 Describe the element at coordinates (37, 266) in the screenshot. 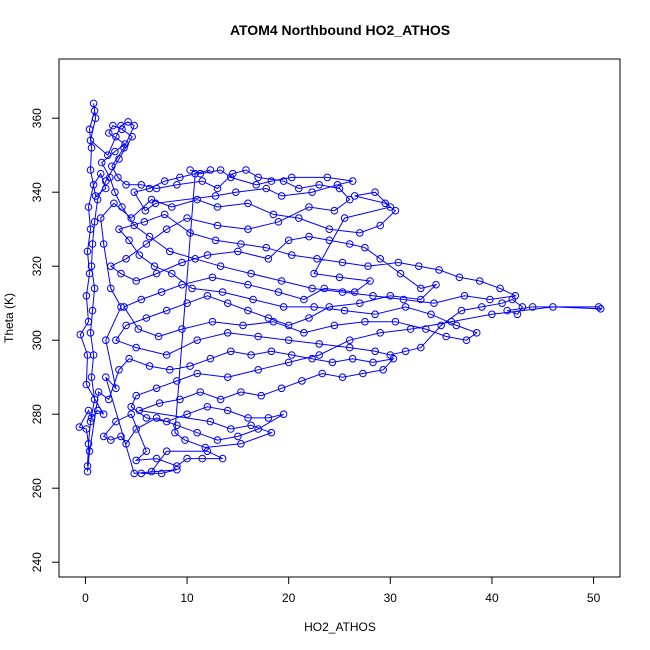

I see `y-tick-label: 320` at that location.